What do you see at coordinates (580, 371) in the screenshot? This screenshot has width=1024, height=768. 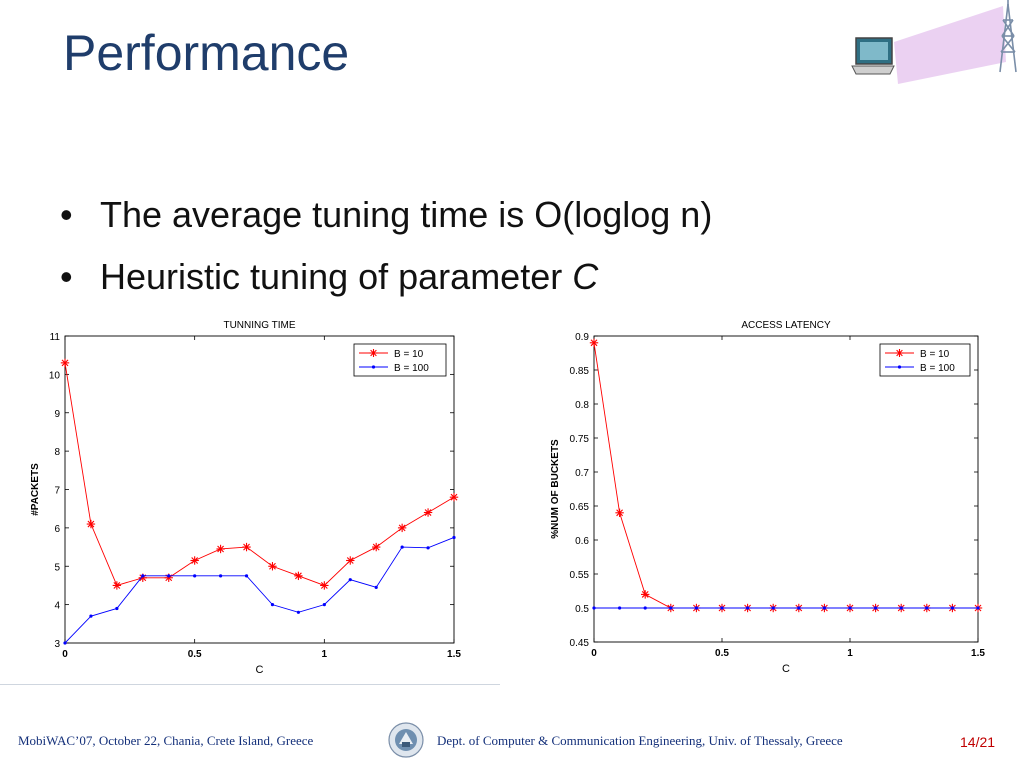 I see `y-tick-label: 0.85` at bounding box center [580, 371].